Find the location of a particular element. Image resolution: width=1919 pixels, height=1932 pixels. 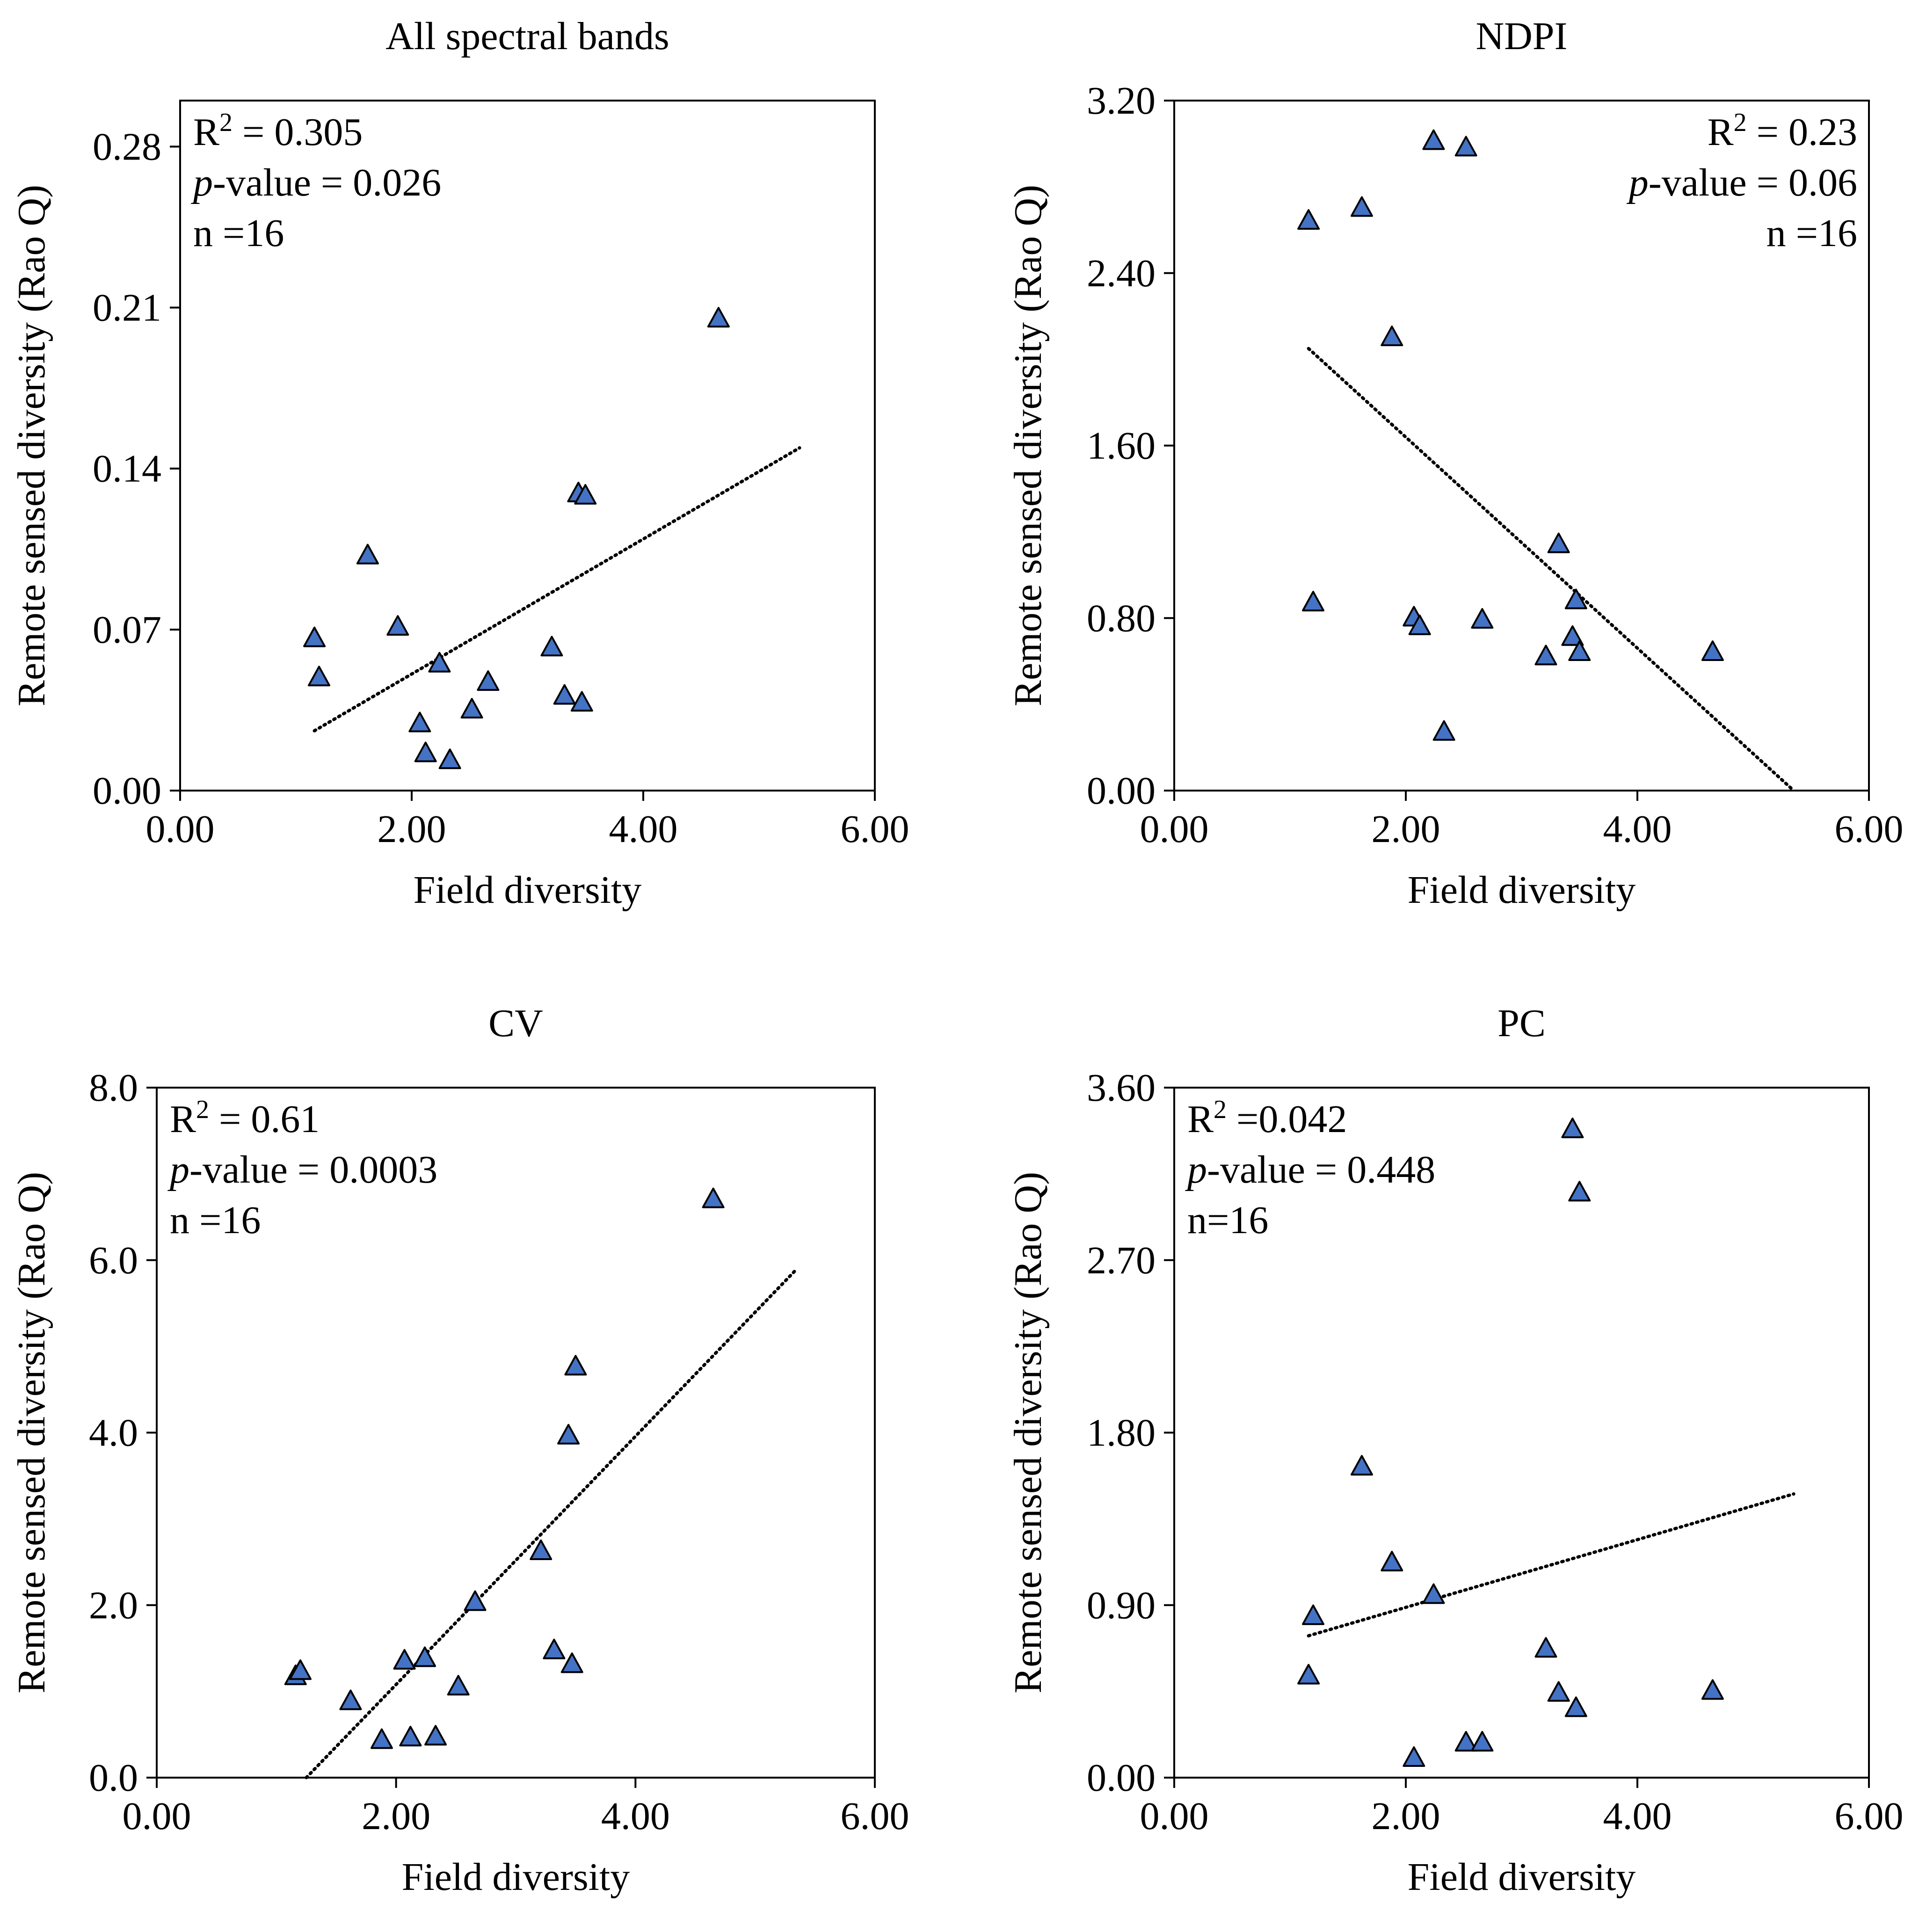

y-tick-label: 0.28 is located at coordinates (127, 147).